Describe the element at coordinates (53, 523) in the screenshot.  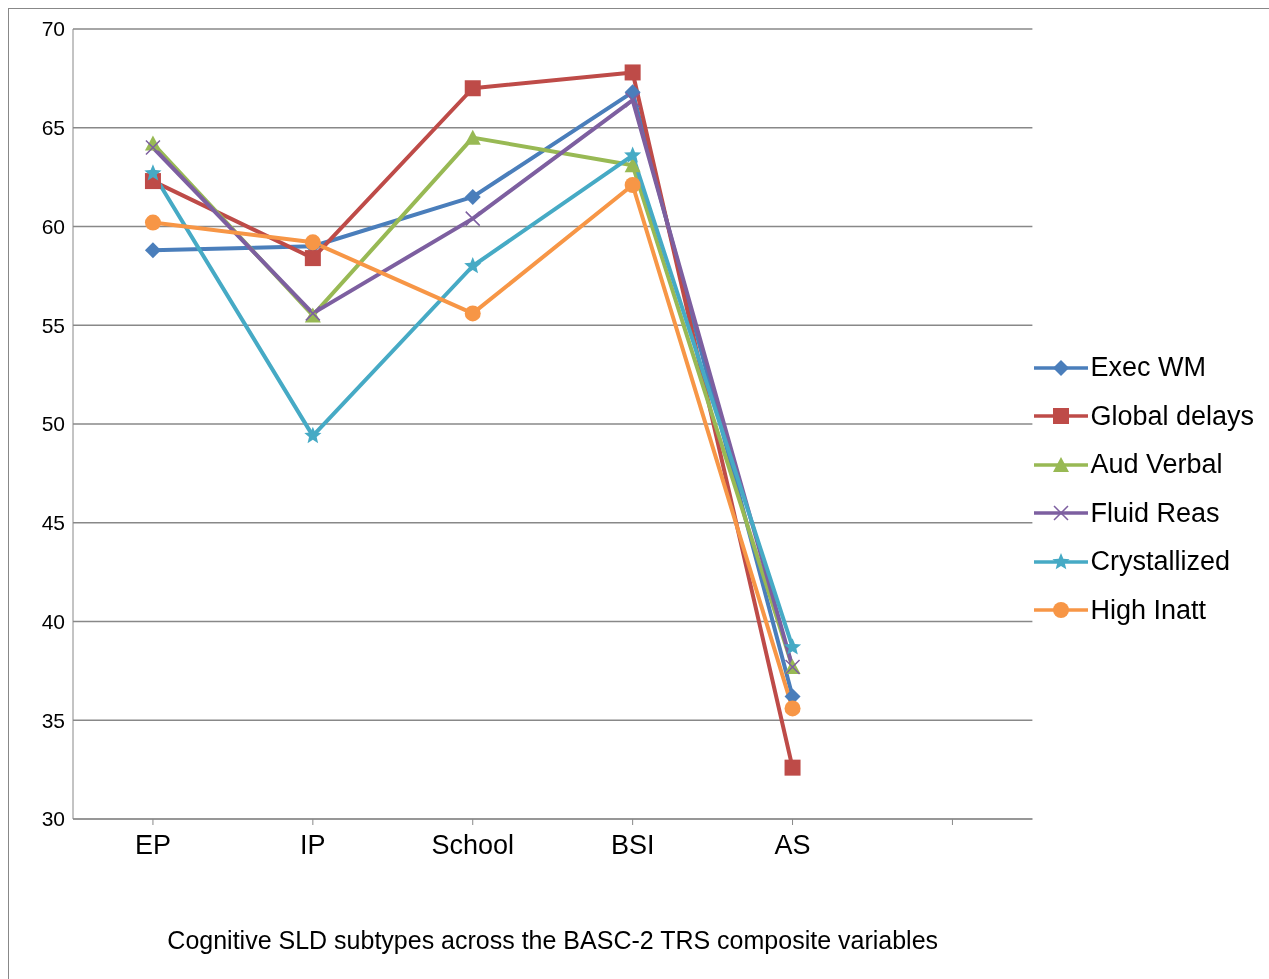
I see `y-tick-label: 45` at that location.